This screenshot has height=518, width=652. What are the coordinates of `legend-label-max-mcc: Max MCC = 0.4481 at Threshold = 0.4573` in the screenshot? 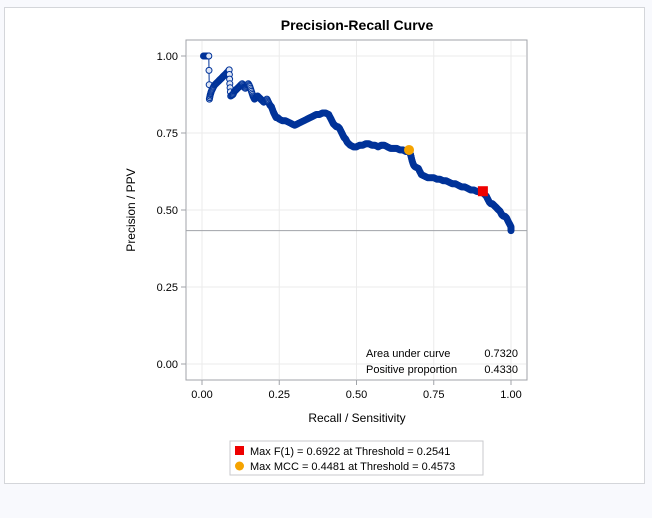 It's located at (352, 467).